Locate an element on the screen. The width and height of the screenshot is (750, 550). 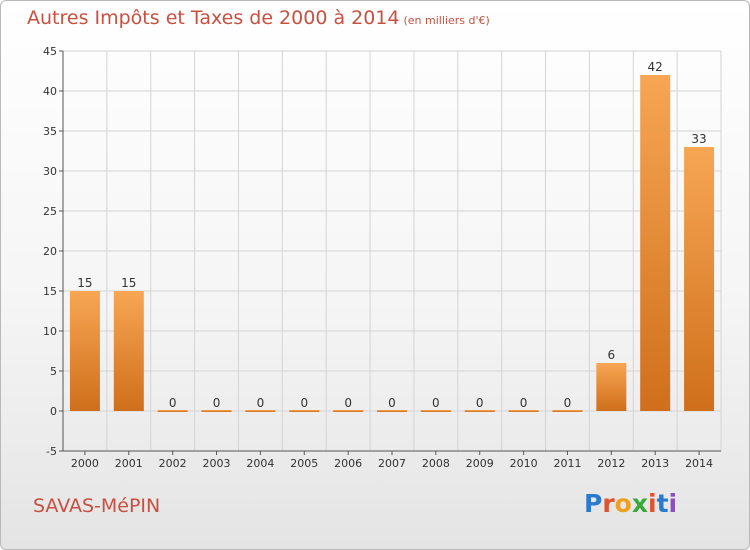
y-tick-label: 10 is located at coordinates (50, 331).